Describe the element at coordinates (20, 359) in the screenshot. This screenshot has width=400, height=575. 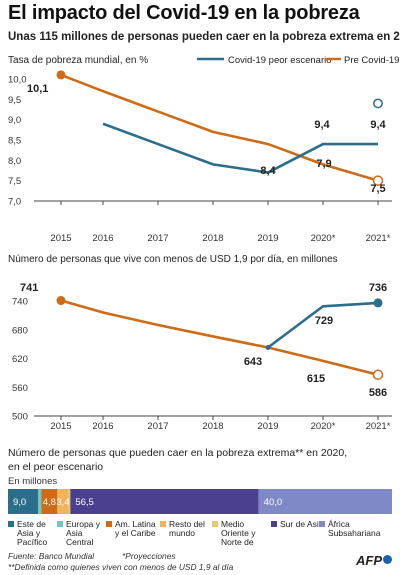
I see `chart2-ytick-label: 620` at that location.